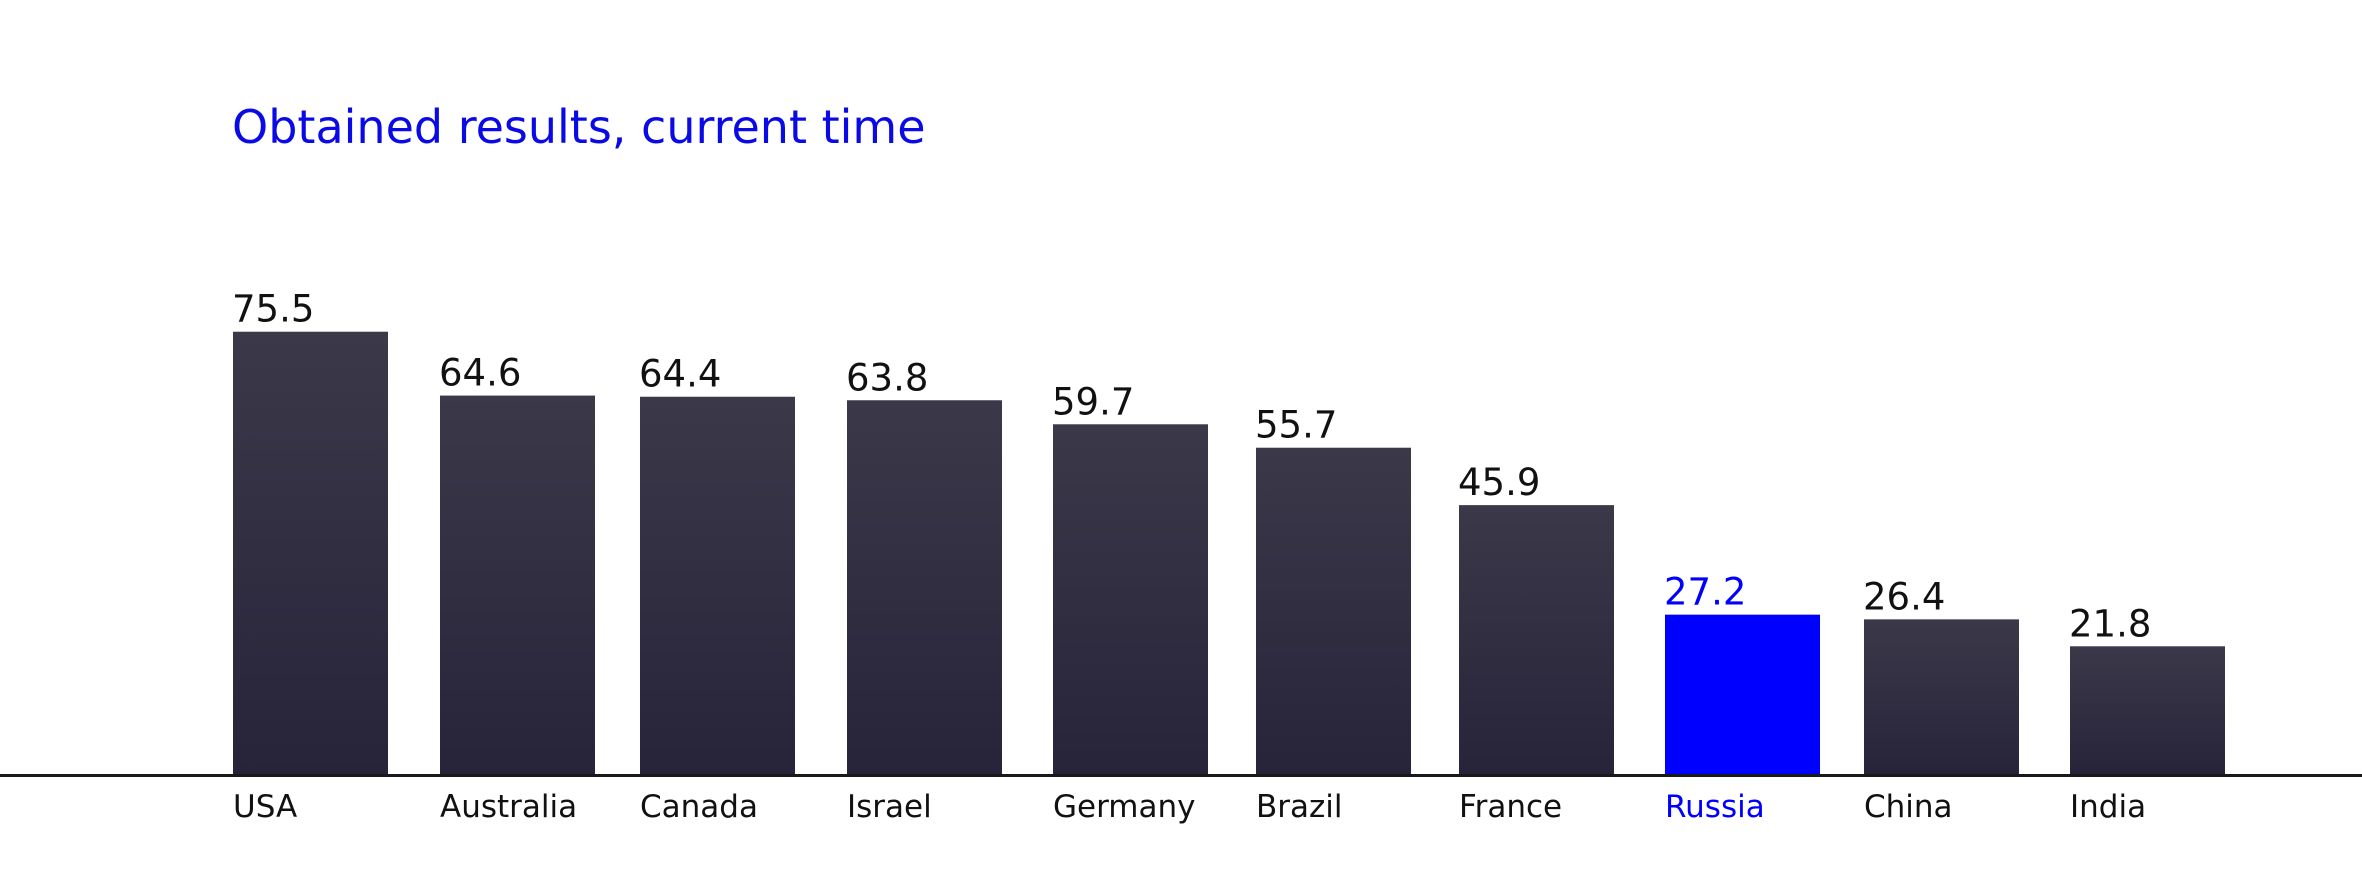  Describe the element at coordinates (273, 309) in the screenshot. I see `data-label-usa: 75.5` at that location.